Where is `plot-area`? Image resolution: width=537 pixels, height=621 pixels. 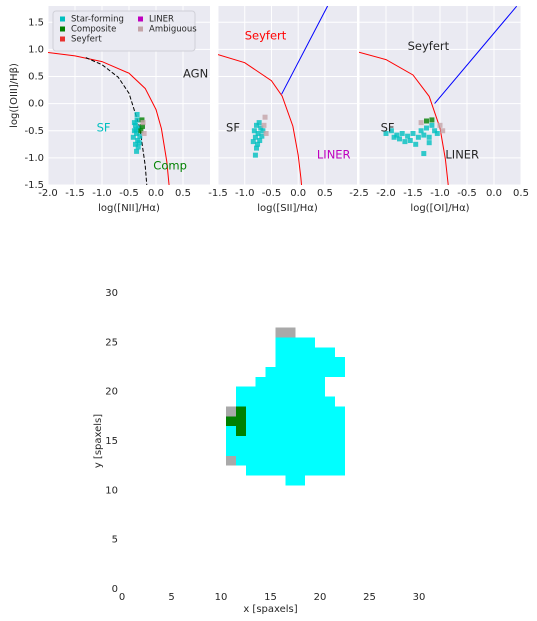
plot-area is located at coordinates (287, 95).